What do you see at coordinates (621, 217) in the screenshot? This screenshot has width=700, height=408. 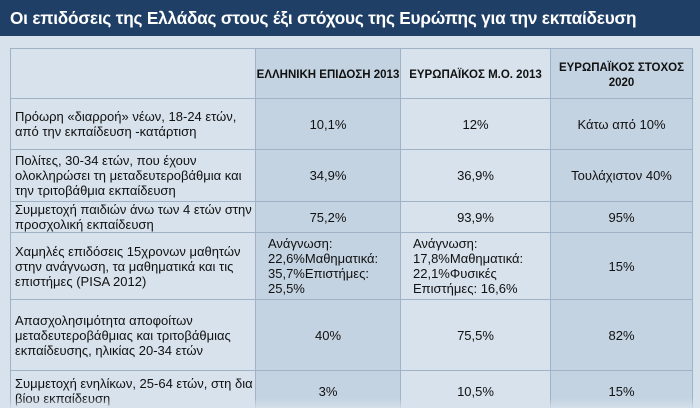 I see `eu-target-value: 95%` at bounding box center [621, 217].